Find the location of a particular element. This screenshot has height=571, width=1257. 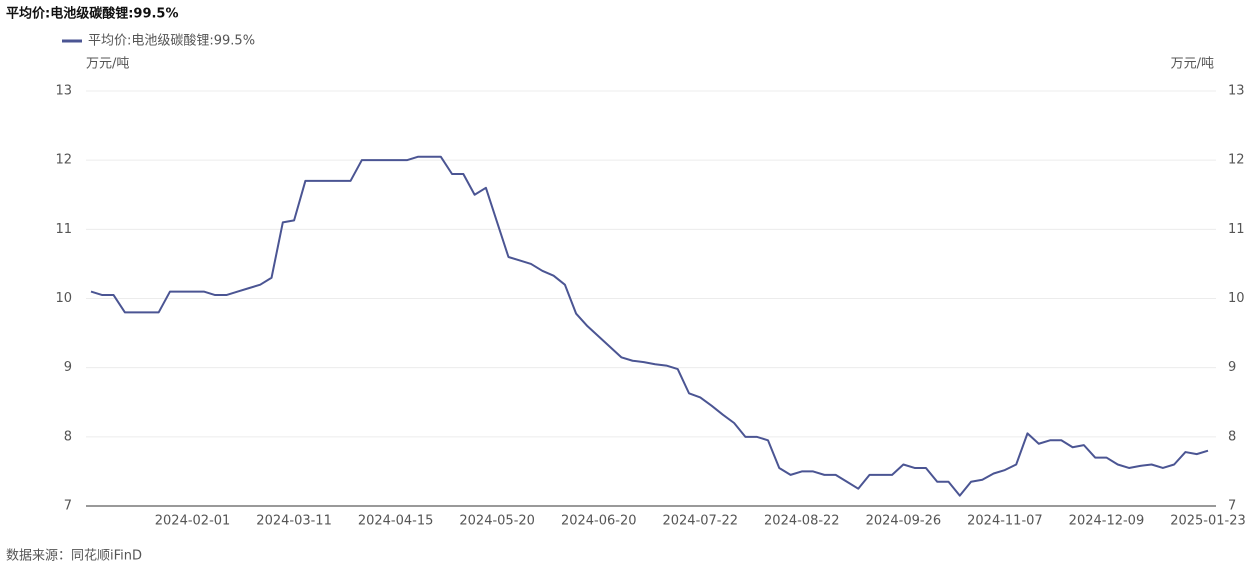

y-tick-label: 7 is located at coordinates (68, 506).